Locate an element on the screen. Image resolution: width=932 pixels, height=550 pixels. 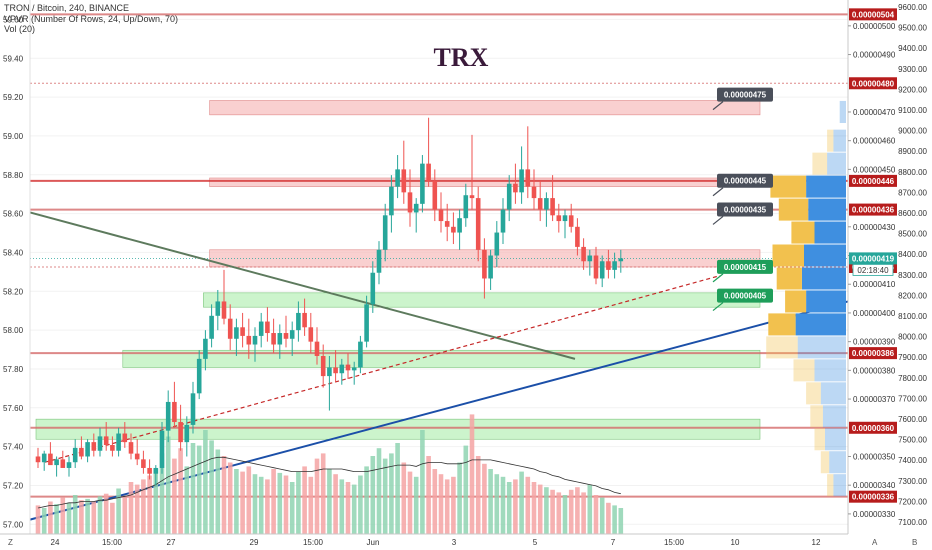
level-tag: 0.00000386 is located at coordinates (873, 353).